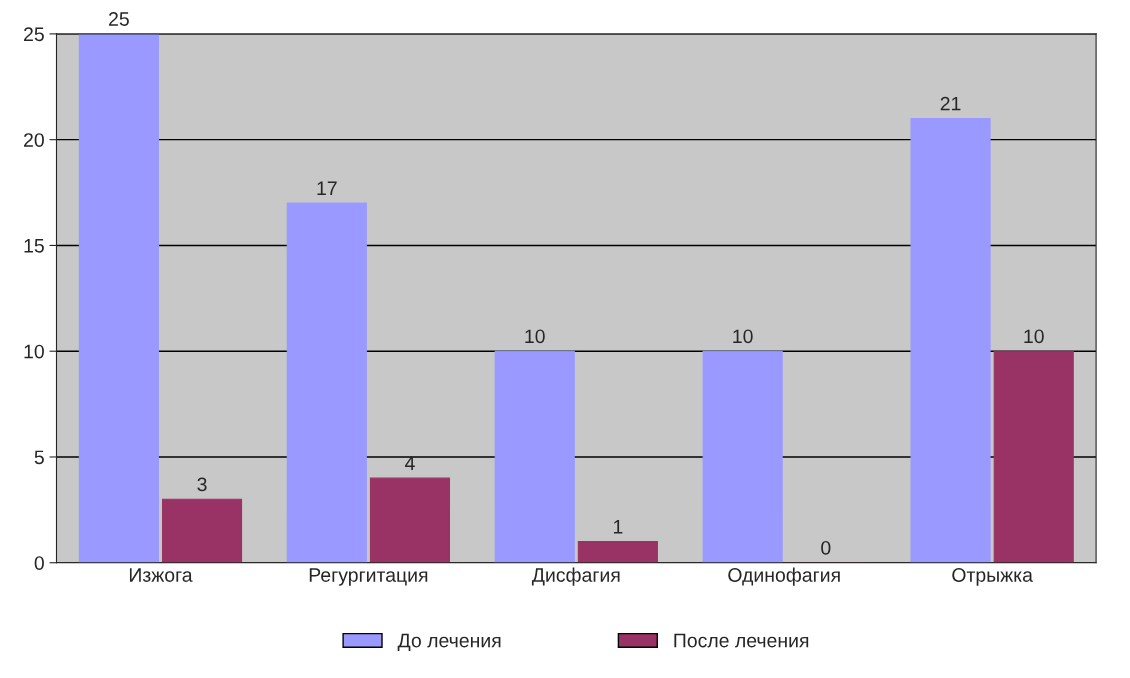  Describe the element at coordinates (410, 463) in the screenshot. I see `data-label: 4` at that location.